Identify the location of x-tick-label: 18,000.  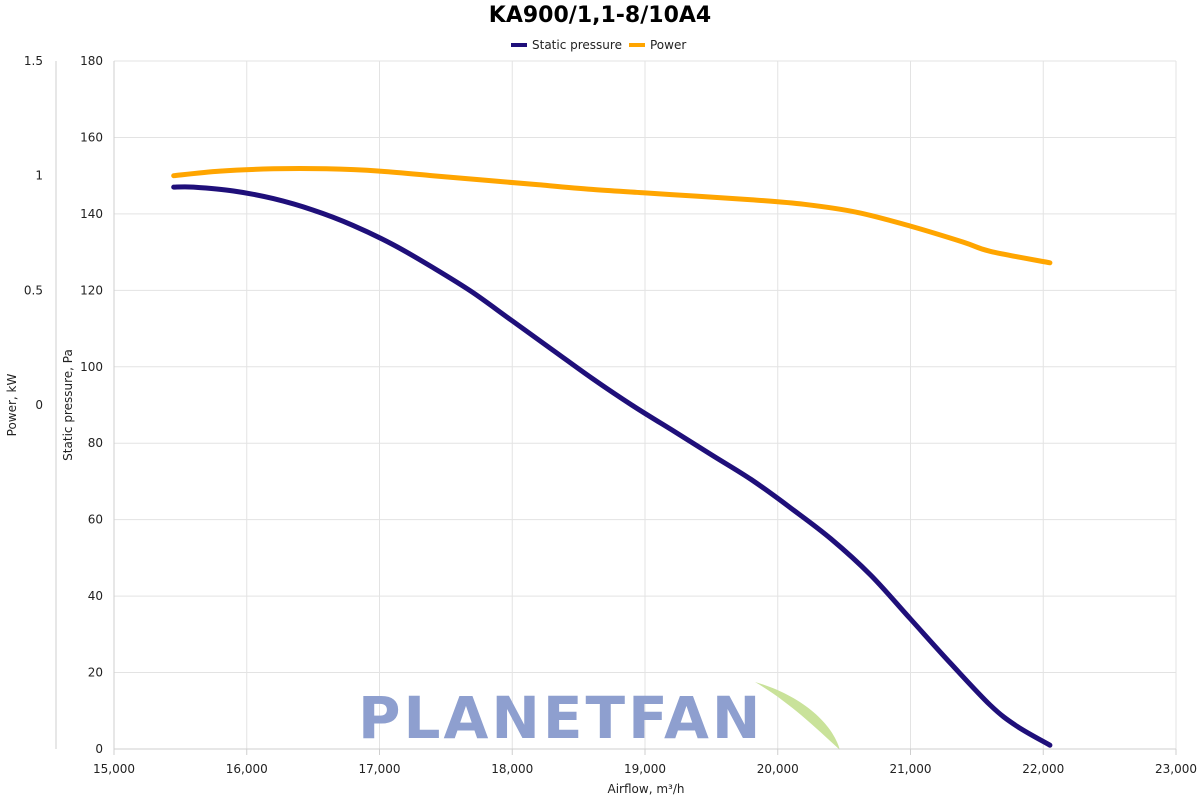
(512, 769).